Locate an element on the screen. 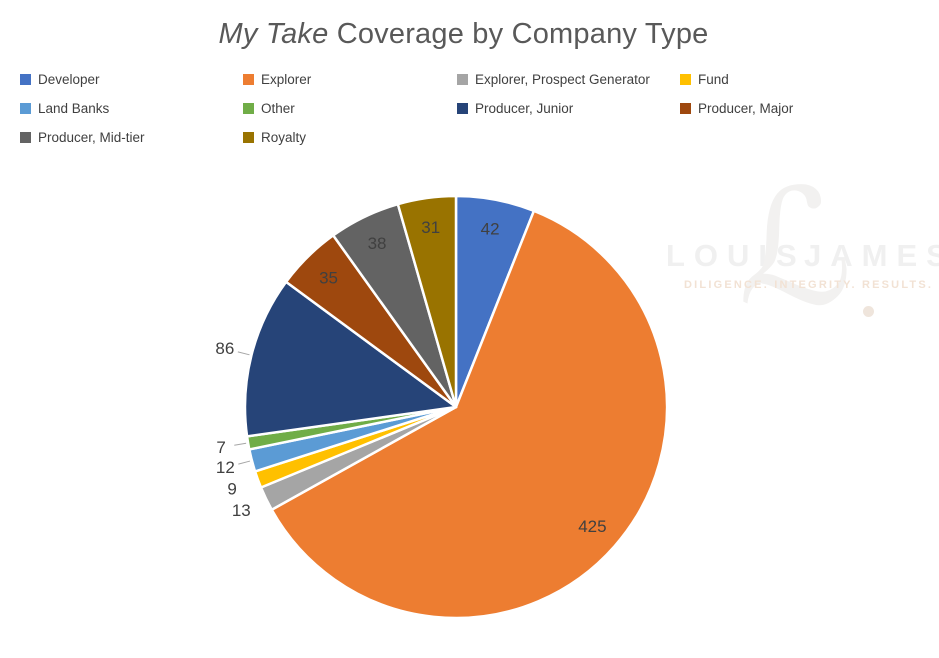 This screenshot has width=939, height=658. pie-slice-producer-junior is located at coordinates (350, 359).